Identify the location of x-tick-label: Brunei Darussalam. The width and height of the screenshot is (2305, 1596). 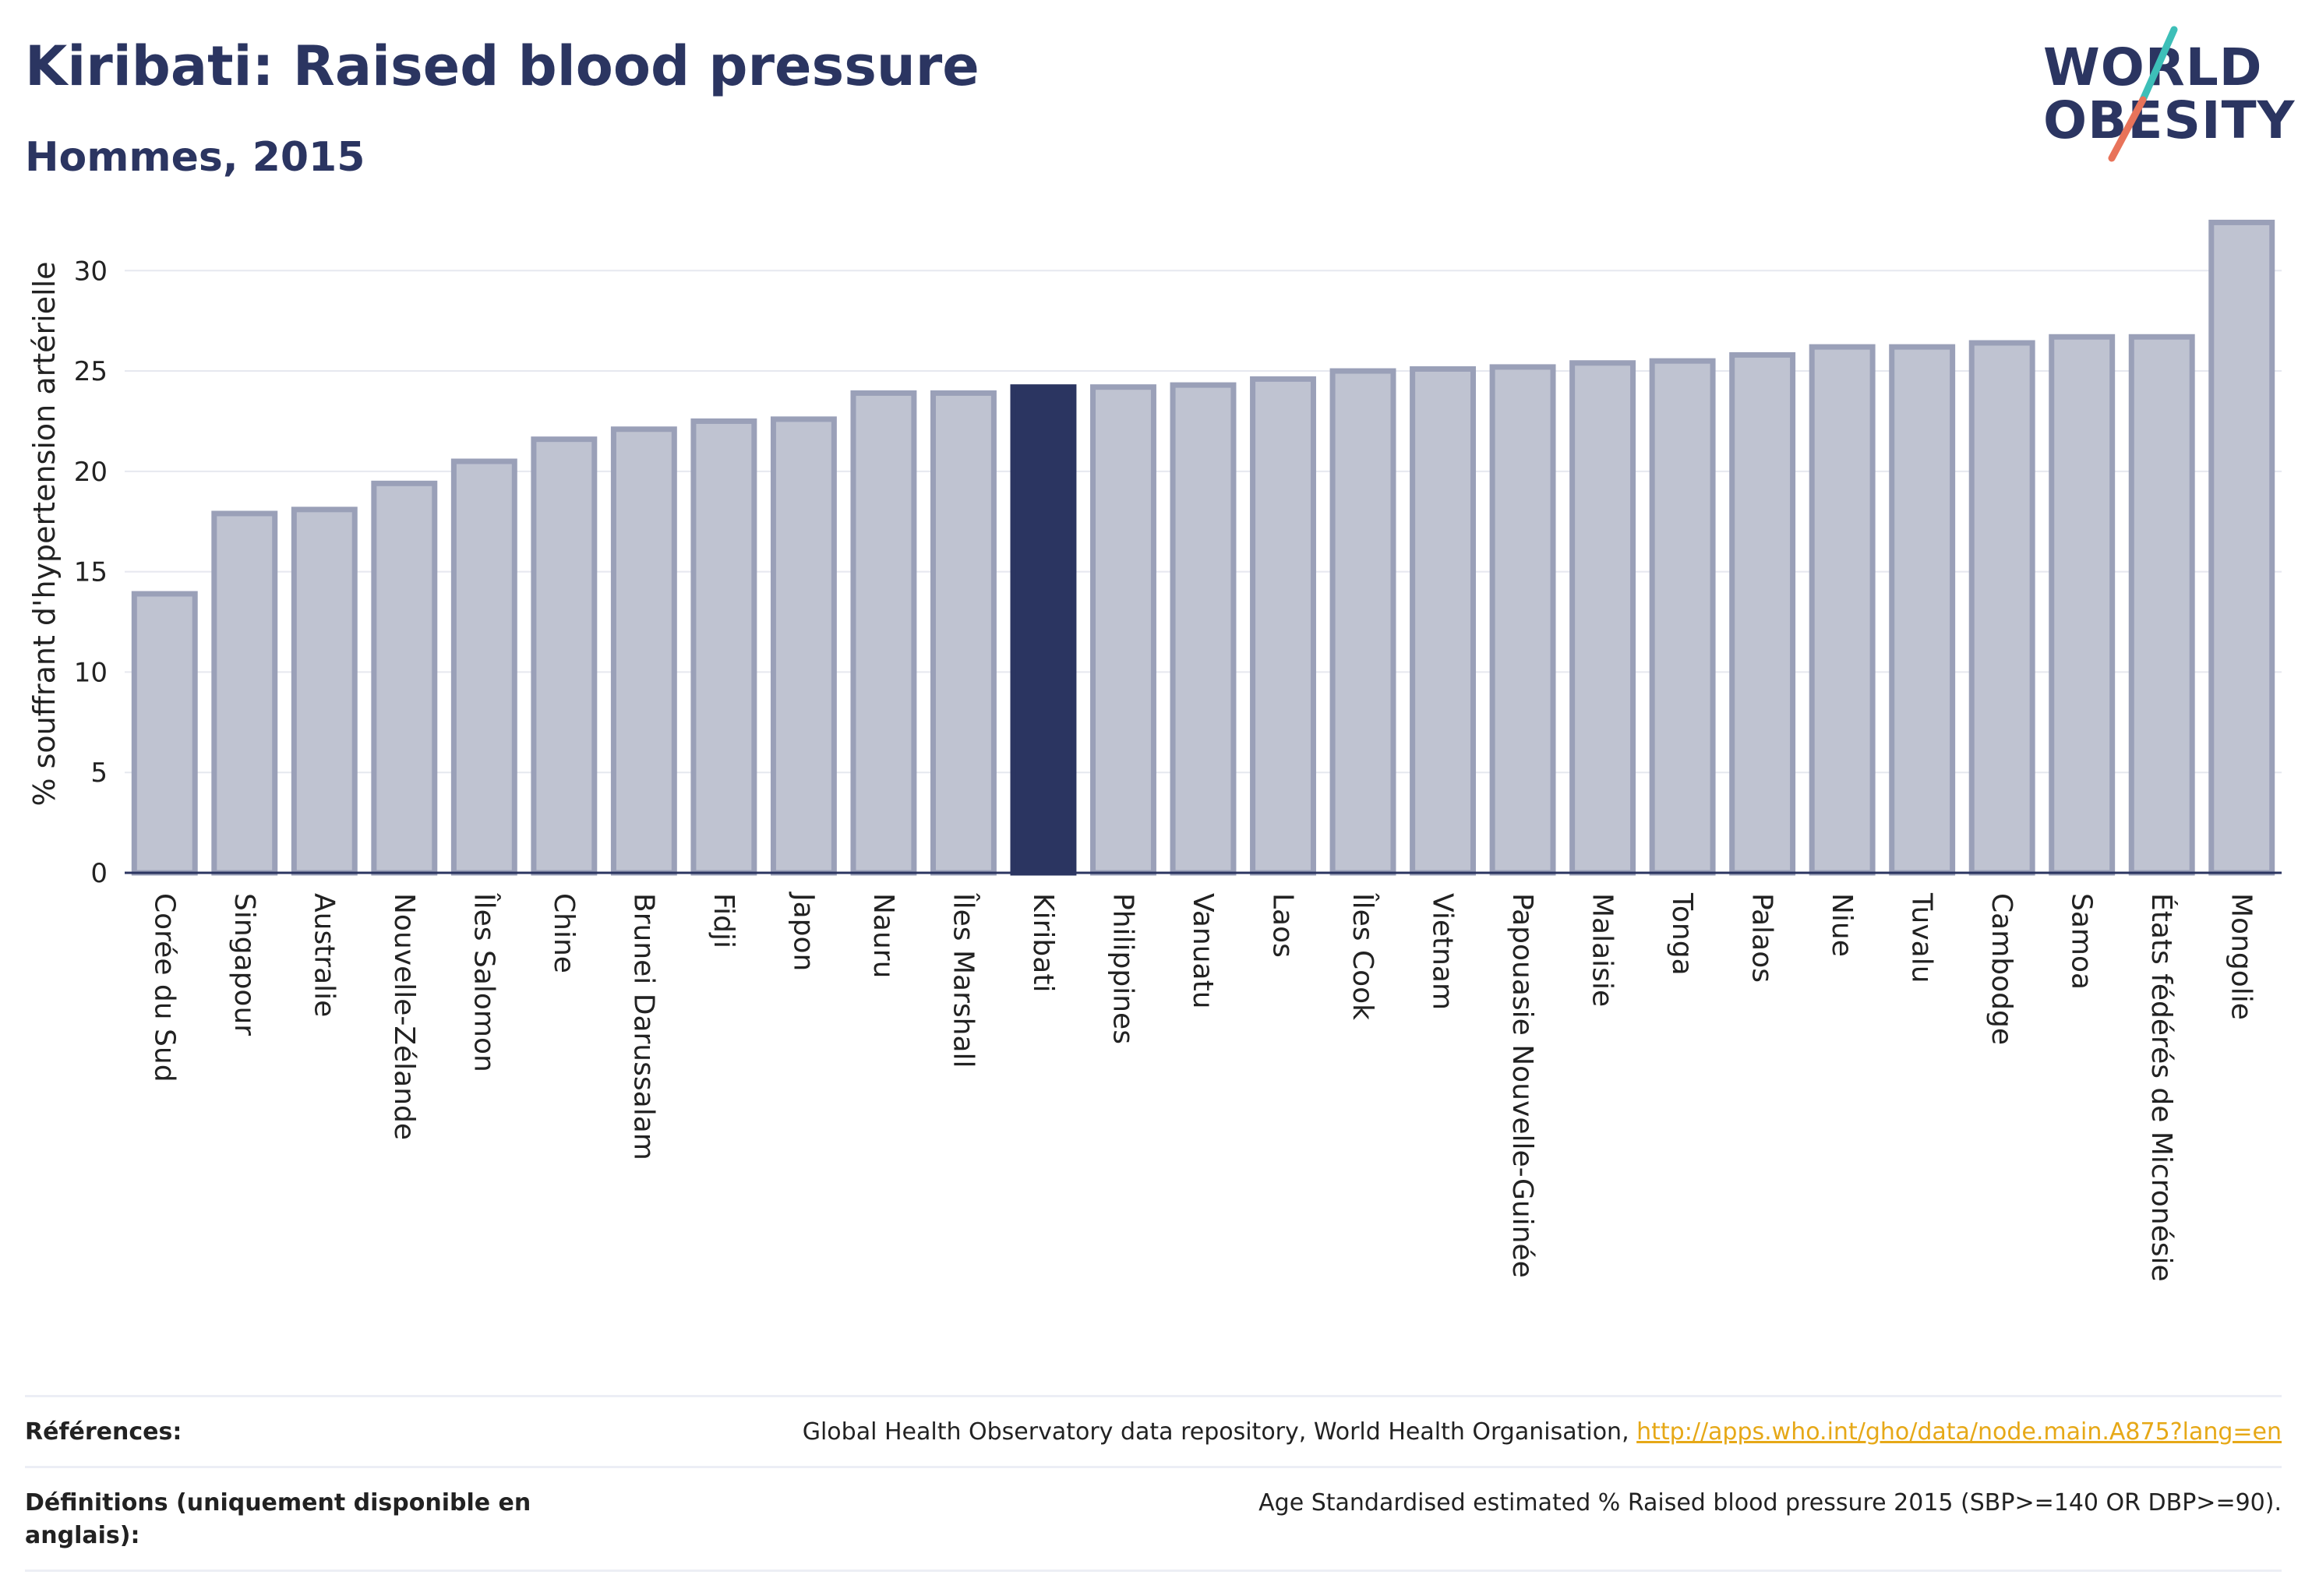
(643, 1026).